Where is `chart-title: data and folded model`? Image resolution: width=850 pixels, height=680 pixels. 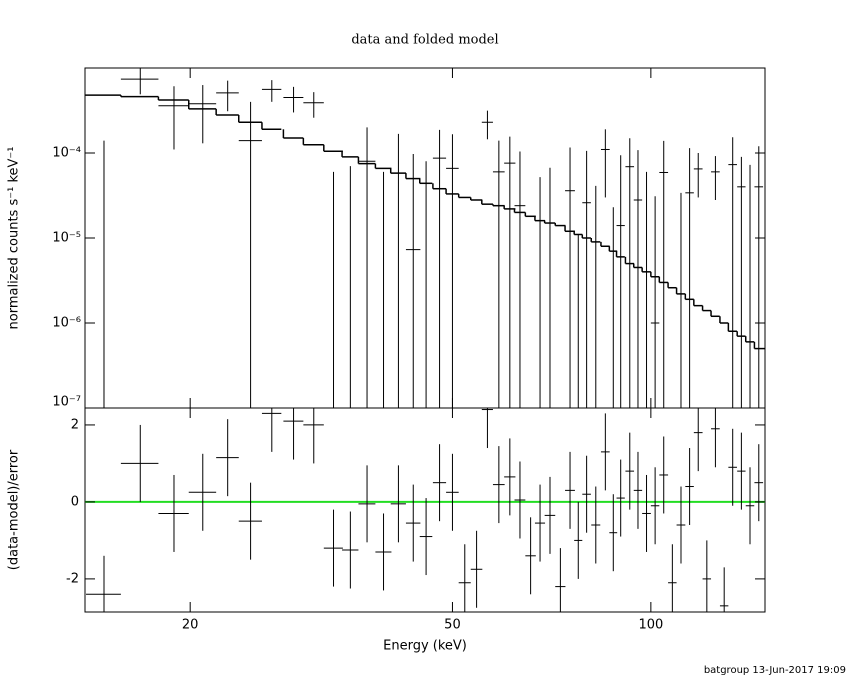 chart-title: data and folded model is located at coordinates (424, 40).